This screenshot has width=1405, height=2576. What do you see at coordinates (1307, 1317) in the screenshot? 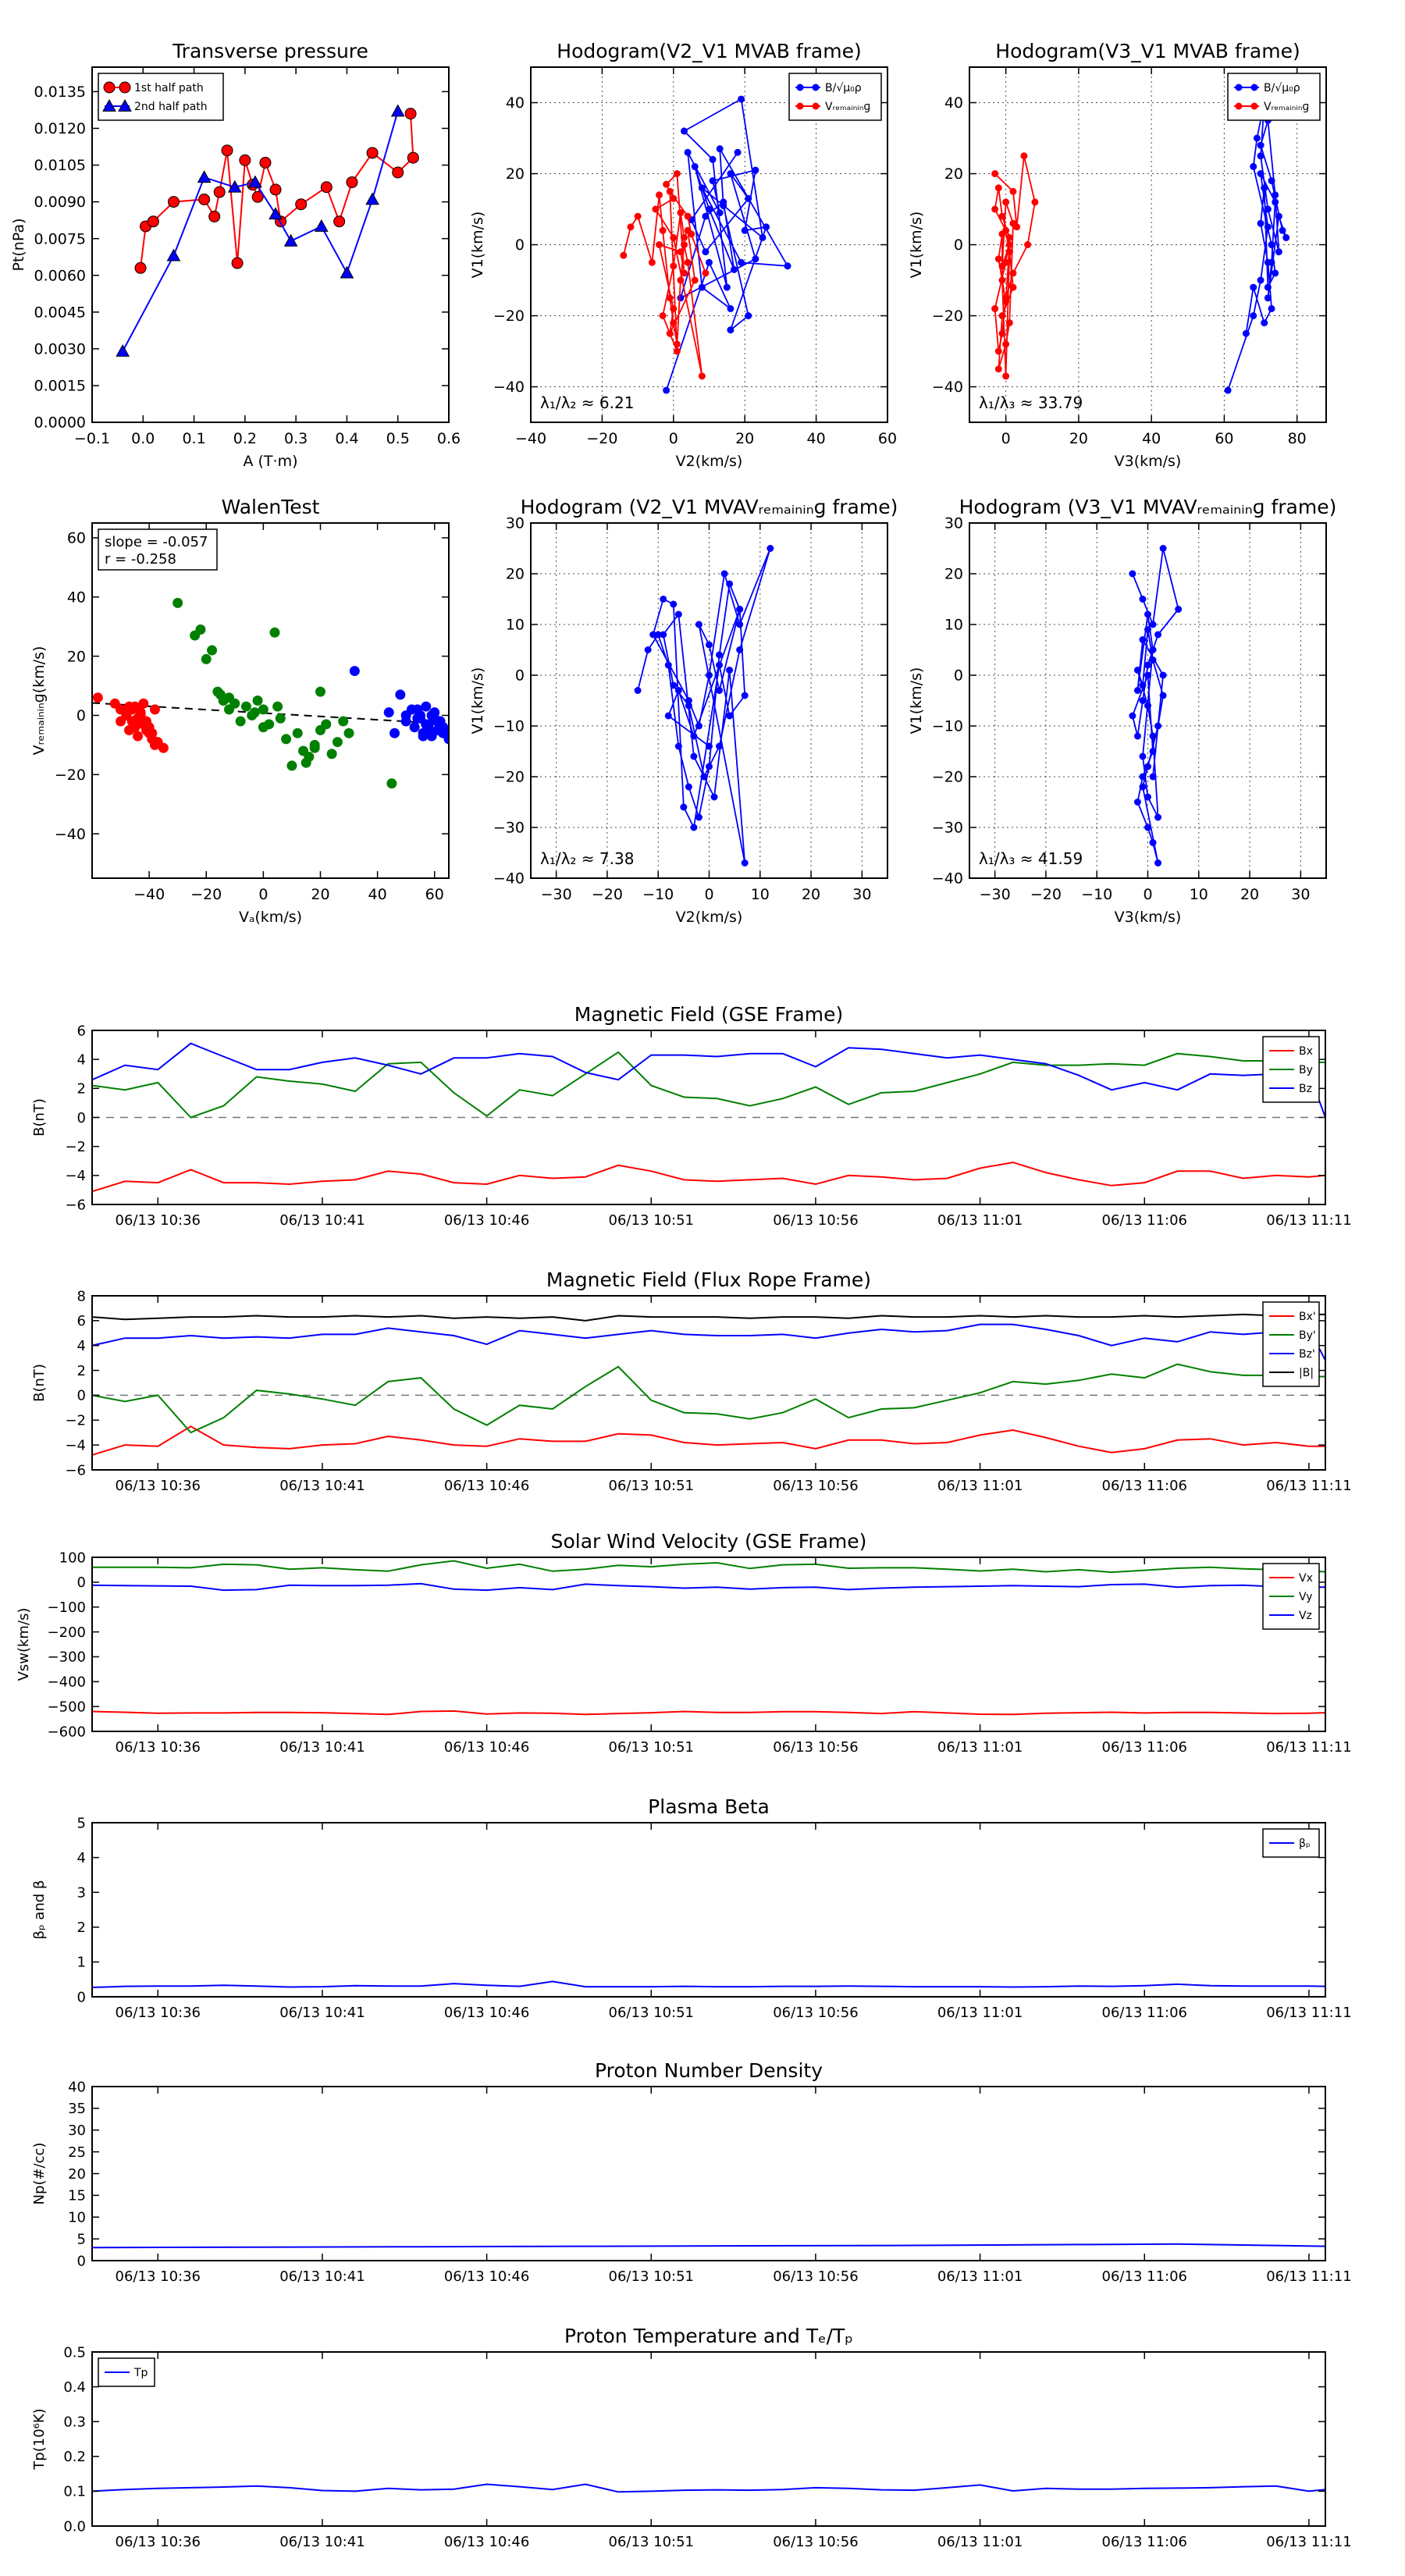
I see `legend-label: Bx'` at bounding box center [1307, 1317].